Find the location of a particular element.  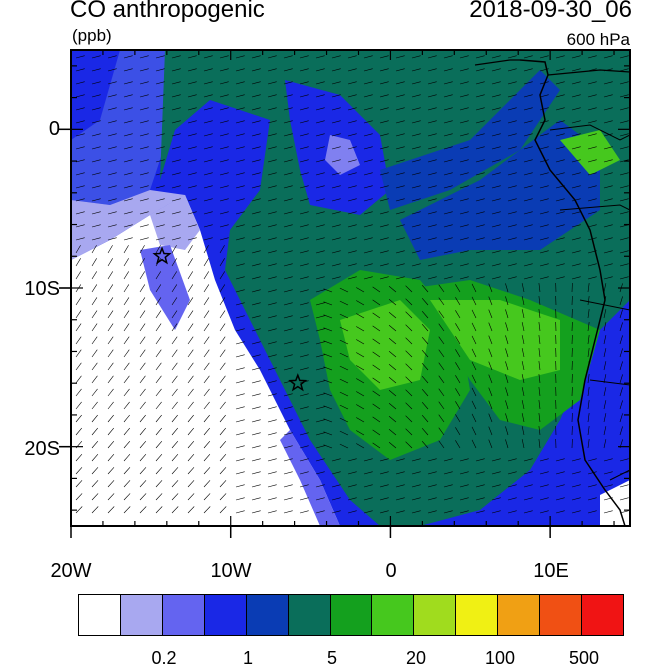

lat-label-0: 0 is located at coordinates (30, 129).